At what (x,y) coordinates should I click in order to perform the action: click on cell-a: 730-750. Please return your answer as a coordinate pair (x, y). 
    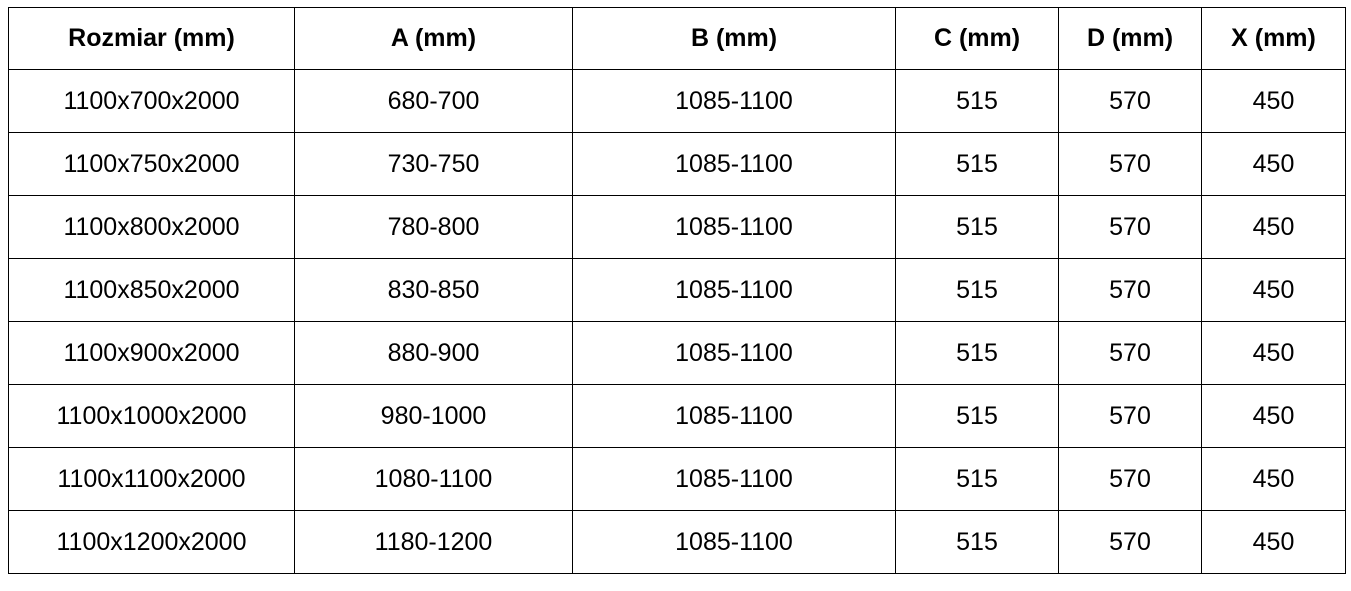
    Looking at the image, I should click on (433, 164).